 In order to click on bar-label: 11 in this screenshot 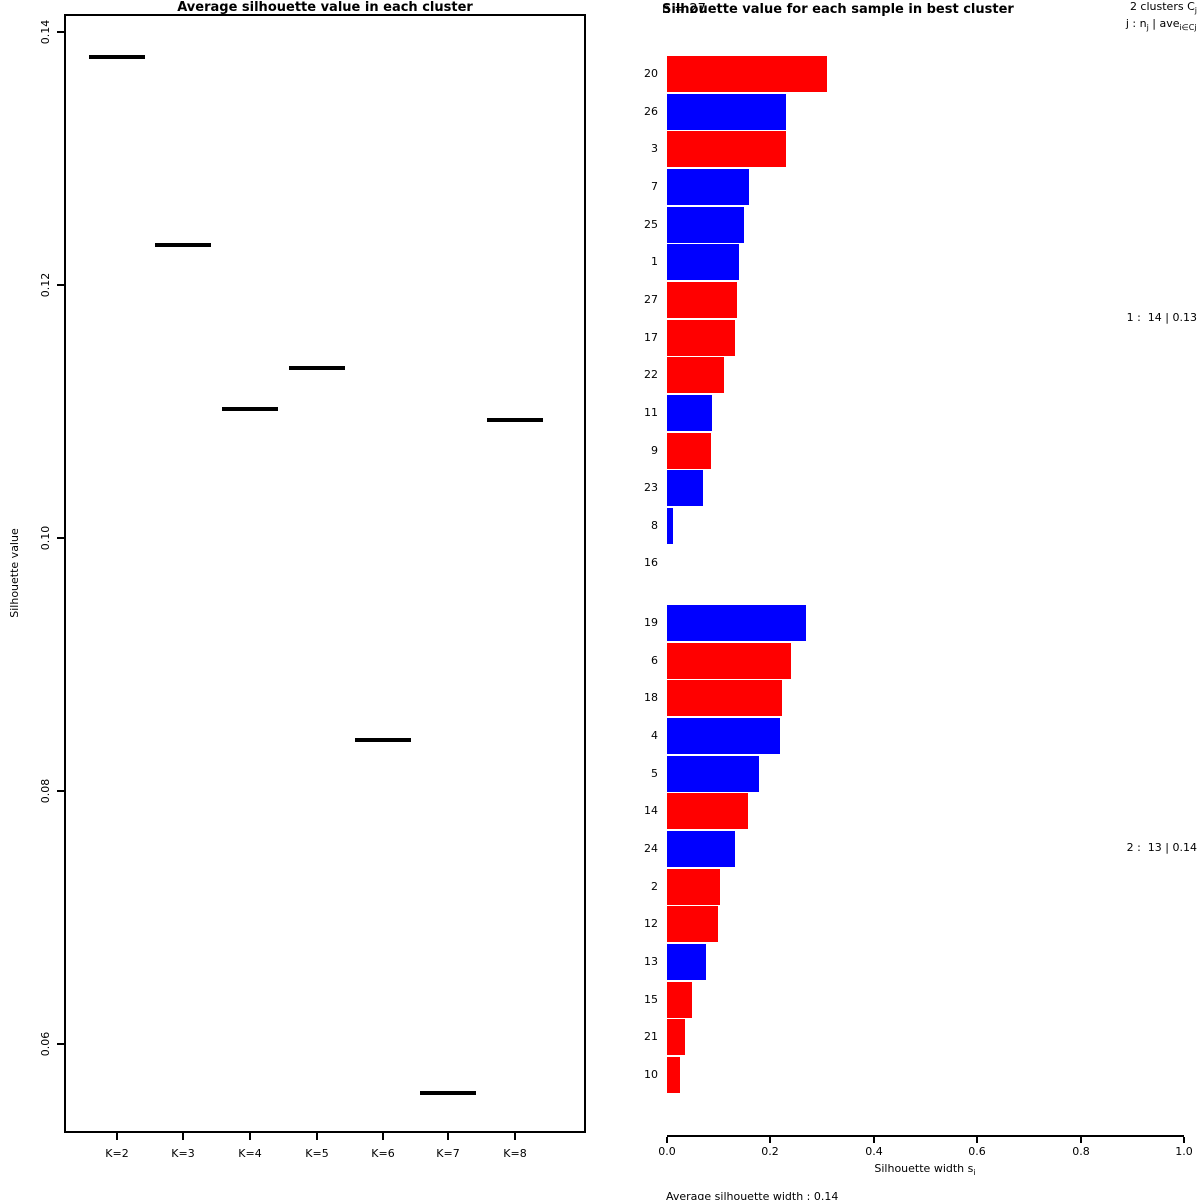, I will do `click(651, 412)`.